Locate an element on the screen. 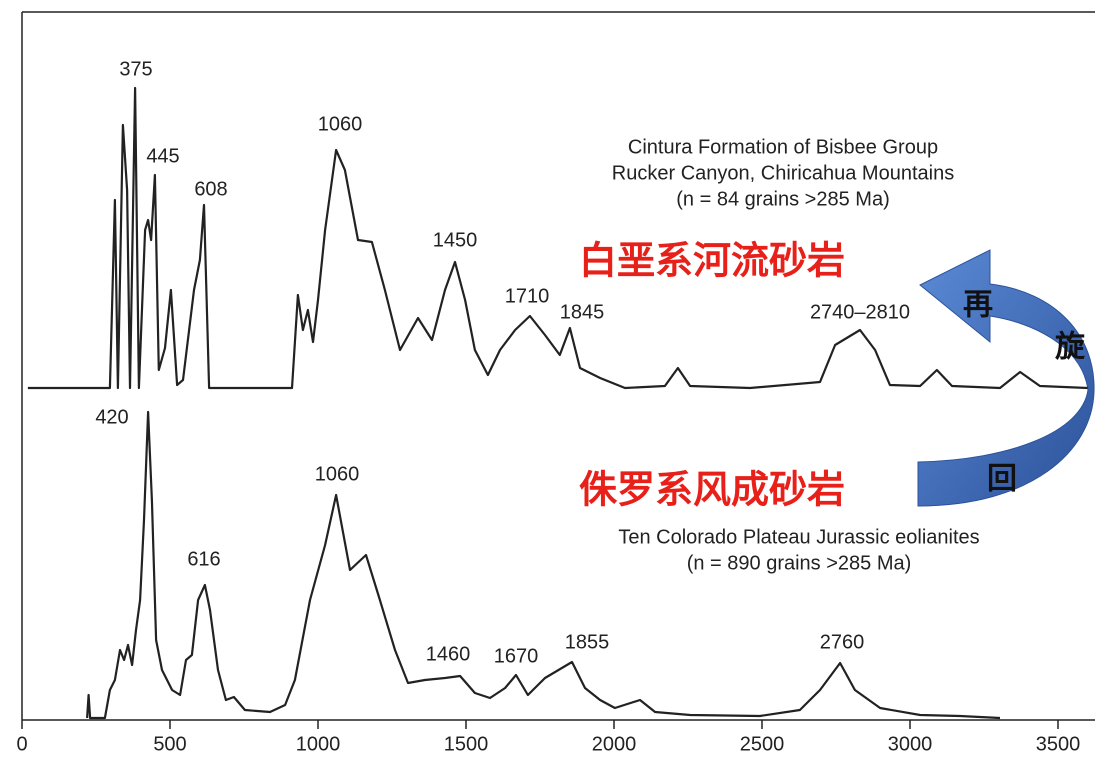  peak-label: 2760 is located at coordinates (842, 642).